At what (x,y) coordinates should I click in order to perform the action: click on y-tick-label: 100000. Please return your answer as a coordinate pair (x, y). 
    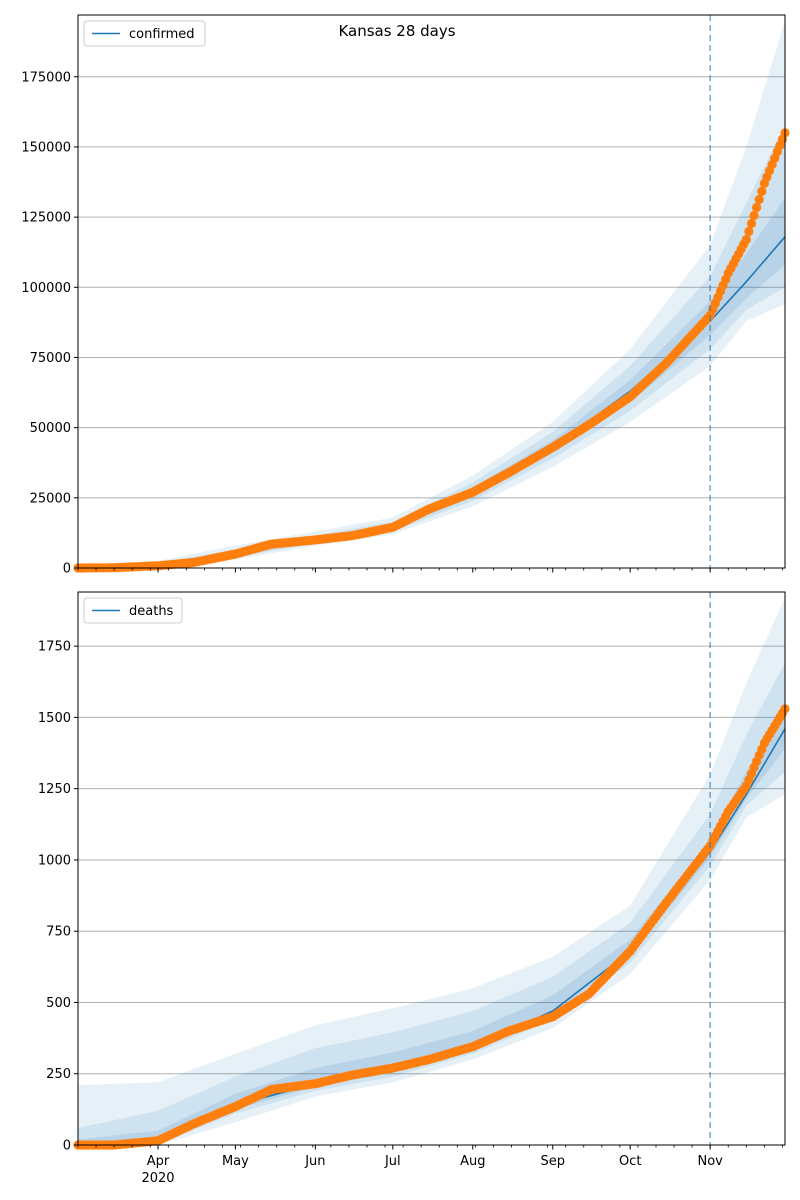
    Looking at the image, I should click on (46, 288).